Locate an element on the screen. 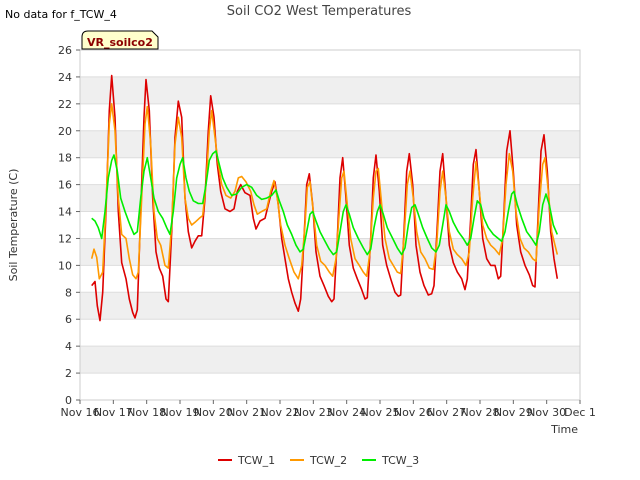 Image resolution: width=640 pixels, height=480 pixels. x-tick-label: Nov 28 is located at coordinates (480, 412).